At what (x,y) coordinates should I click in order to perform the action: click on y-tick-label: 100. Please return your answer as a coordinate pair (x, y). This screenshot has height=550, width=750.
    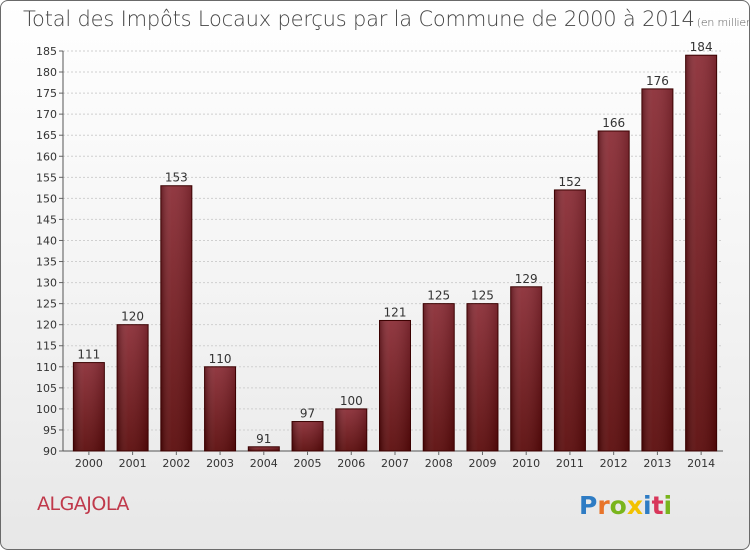
    Looking at the image, I should click on (46, 409).